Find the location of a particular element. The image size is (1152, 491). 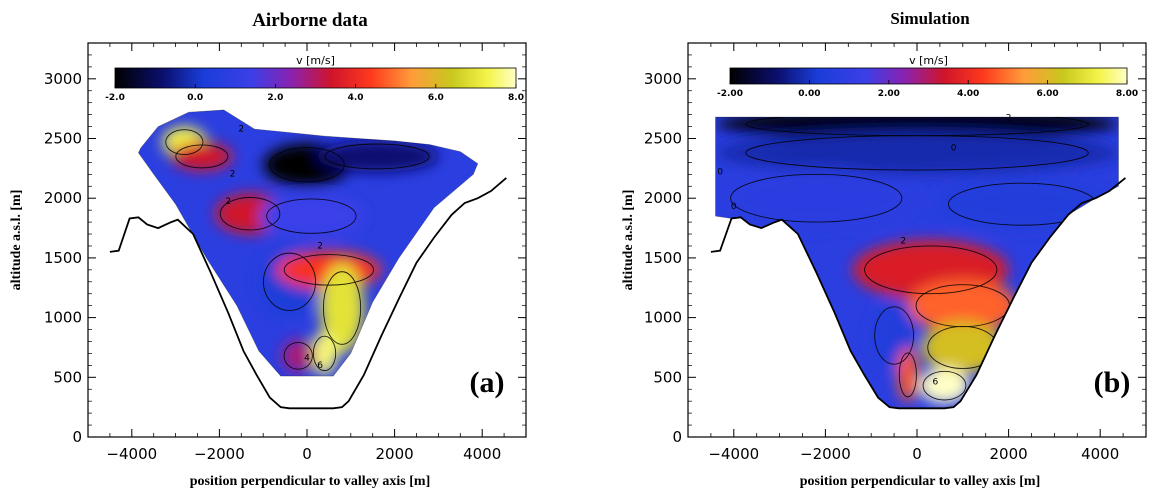

colorbar: v [m/s] -2.00 0.00 2.00 4.00 6.00 8.00 is located at coordinates (927, 76).